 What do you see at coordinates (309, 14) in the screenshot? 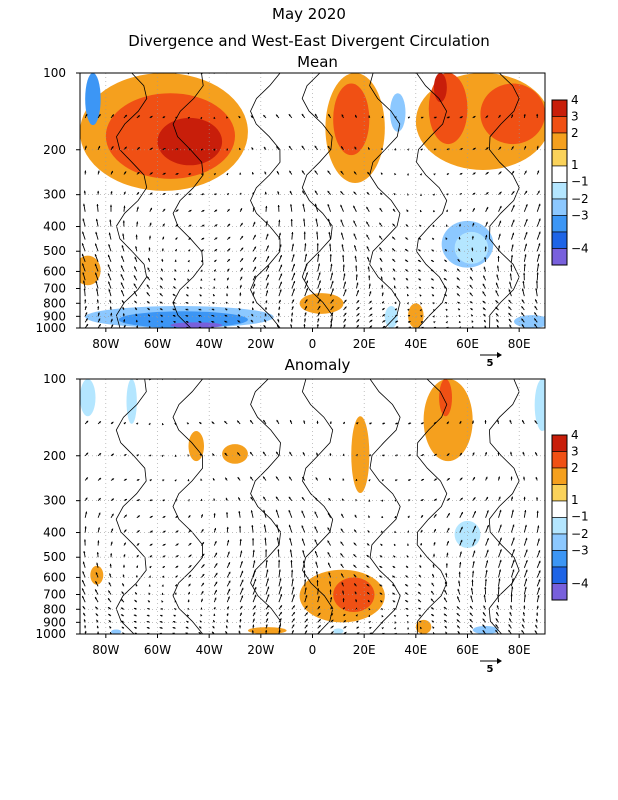
I see `figure-title: May 2020` at bounding box center [309, 14].